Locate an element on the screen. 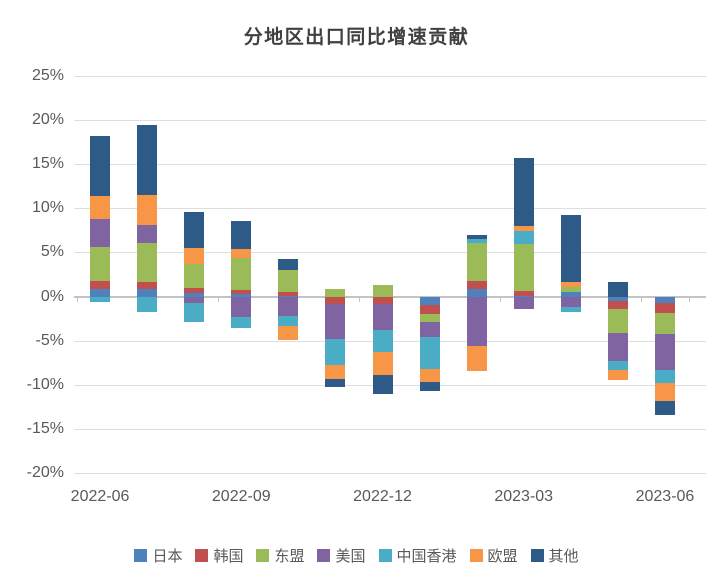 This screenshot has height=574, width=713. legend-item: 美国 is located at coordinates (341, 555).